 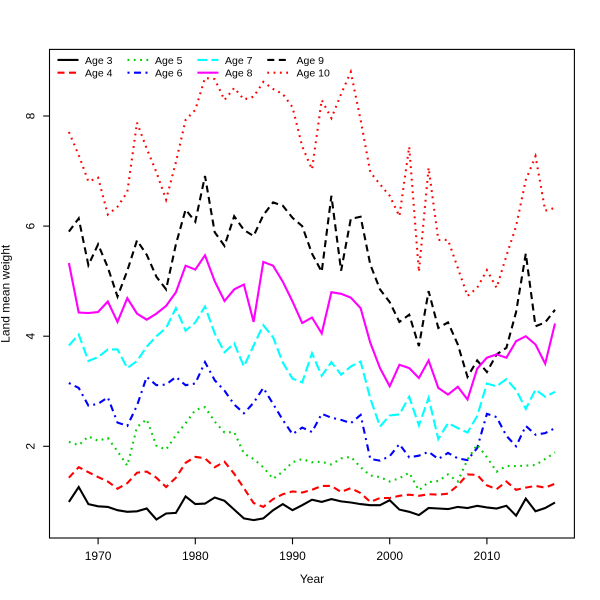 What do you see at coordinates (487, 556) in the screenshot?
I see `svg-text: 2010` at bounding box center [487, 556].